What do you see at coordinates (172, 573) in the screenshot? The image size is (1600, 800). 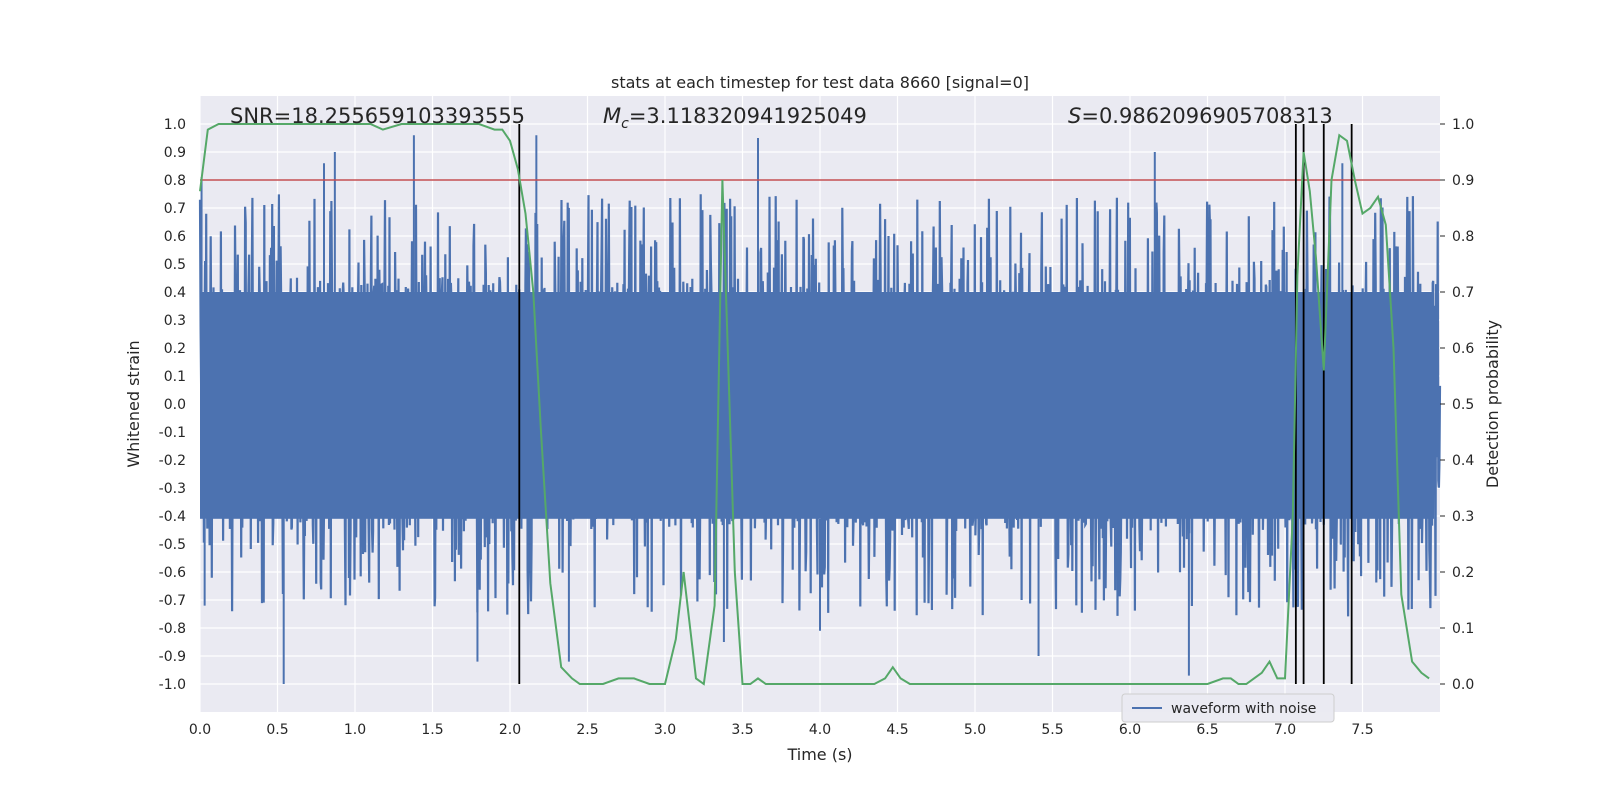 I see `y-tick-label: -0.6` at bounding box center [172, 573].